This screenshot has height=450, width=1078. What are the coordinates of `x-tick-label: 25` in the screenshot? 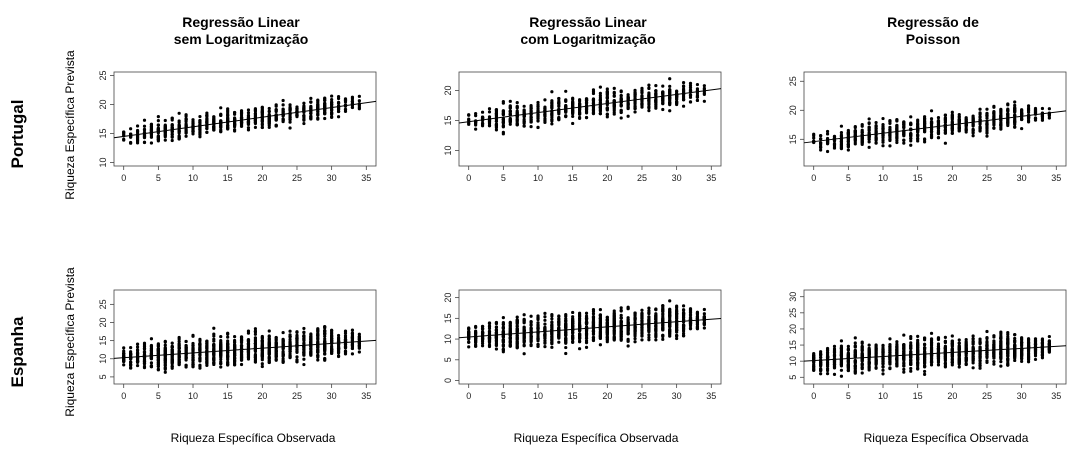 It's located at (297, 178).